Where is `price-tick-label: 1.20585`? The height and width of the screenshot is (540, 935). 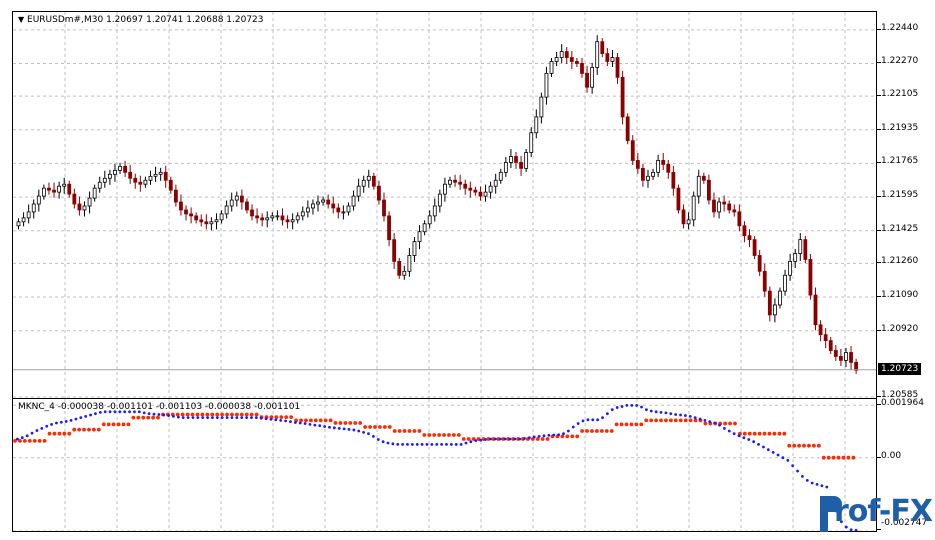
price-tick-label: 1.20585 is located at coordinates (900, 395).